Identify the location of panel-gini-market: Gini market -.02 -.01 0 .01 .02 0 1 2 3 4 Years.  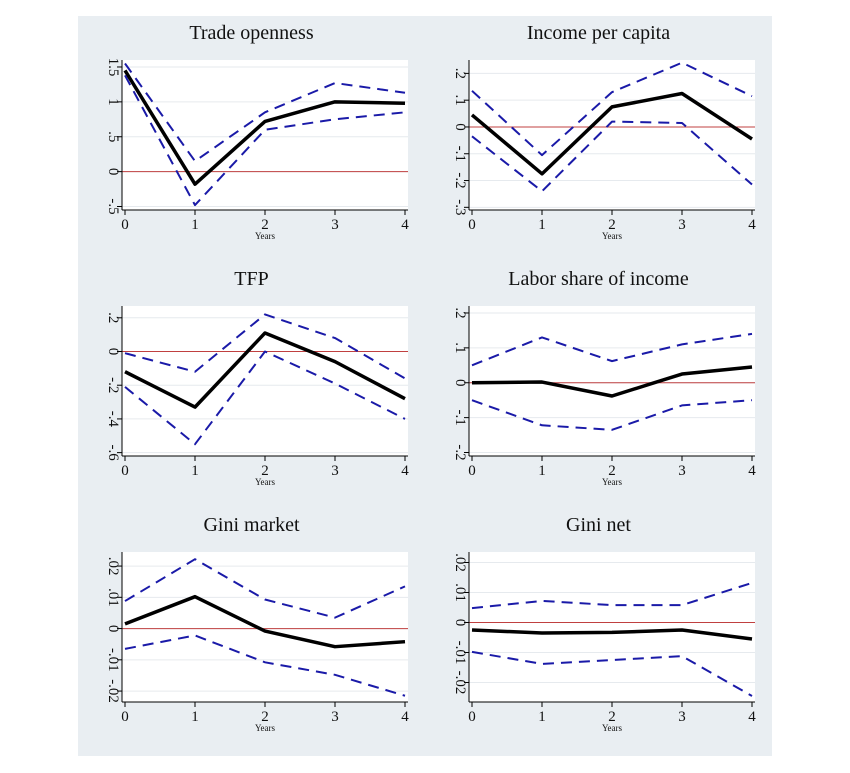
(251, 631).